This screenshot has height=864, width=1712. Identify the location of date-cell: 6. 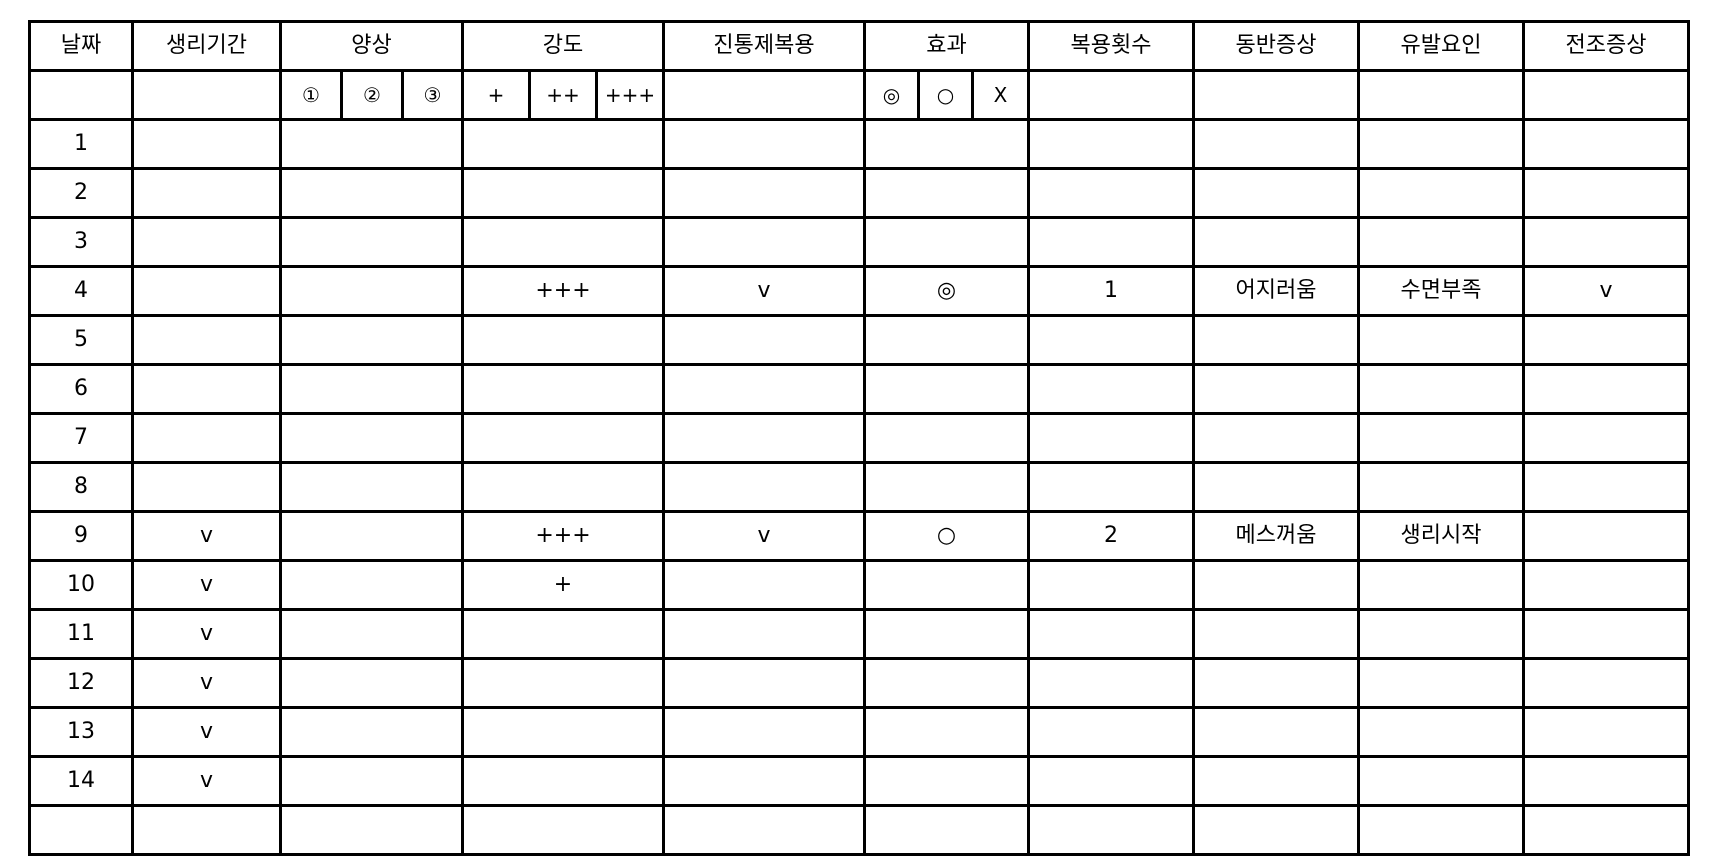
(81, 389).